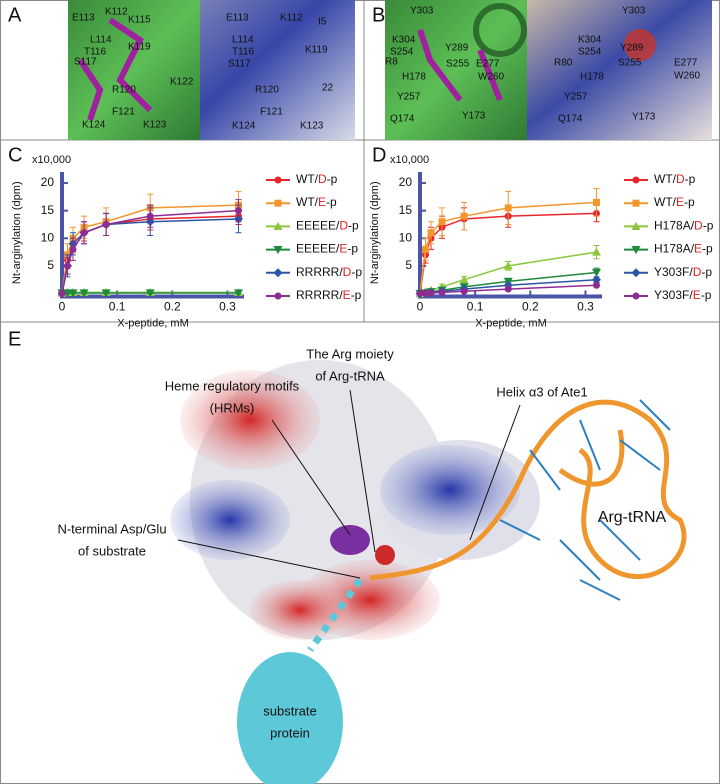 Image resolution: width=720 pixels, height=784 pixels. I want to click on residue-label: Y289, so click(632, 48).